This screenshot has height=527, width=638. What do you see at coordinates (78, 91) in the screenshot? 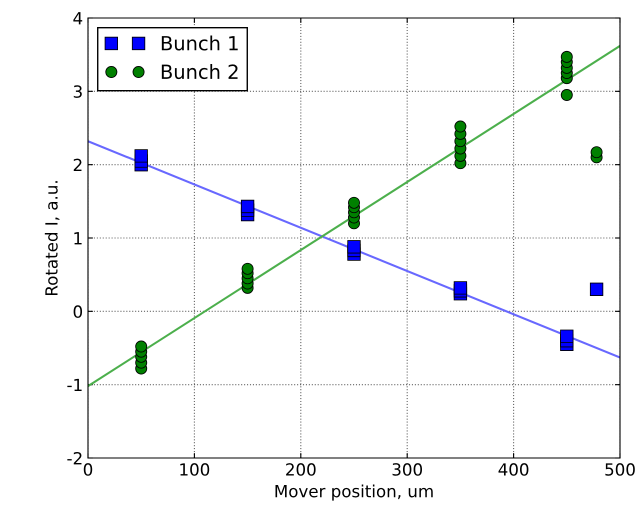
I see `y-tick-label: 3` at bounding box center [78, 91].